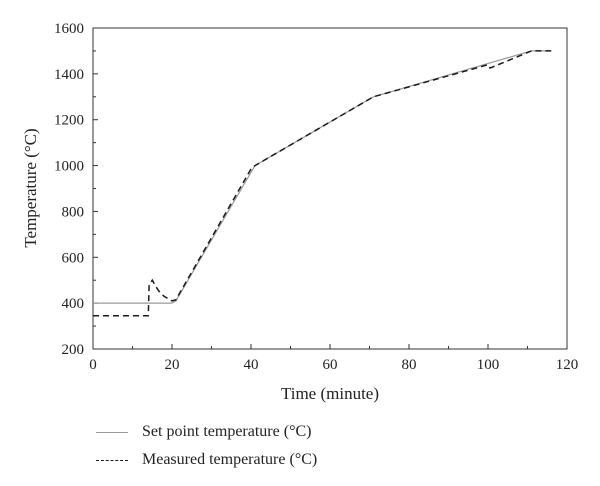  What do you see at coordinates (30, 187) in the screenshot?
I see `y-axis-title: Temperature (°C)` at bounding box center [30, 187].